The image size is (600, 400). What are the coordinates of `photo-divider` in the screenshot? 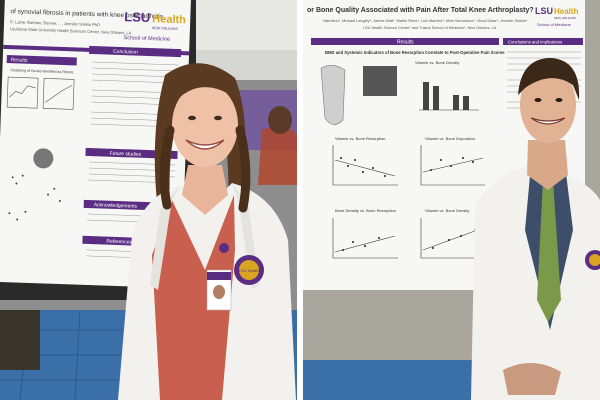 It's located at (300, 200).